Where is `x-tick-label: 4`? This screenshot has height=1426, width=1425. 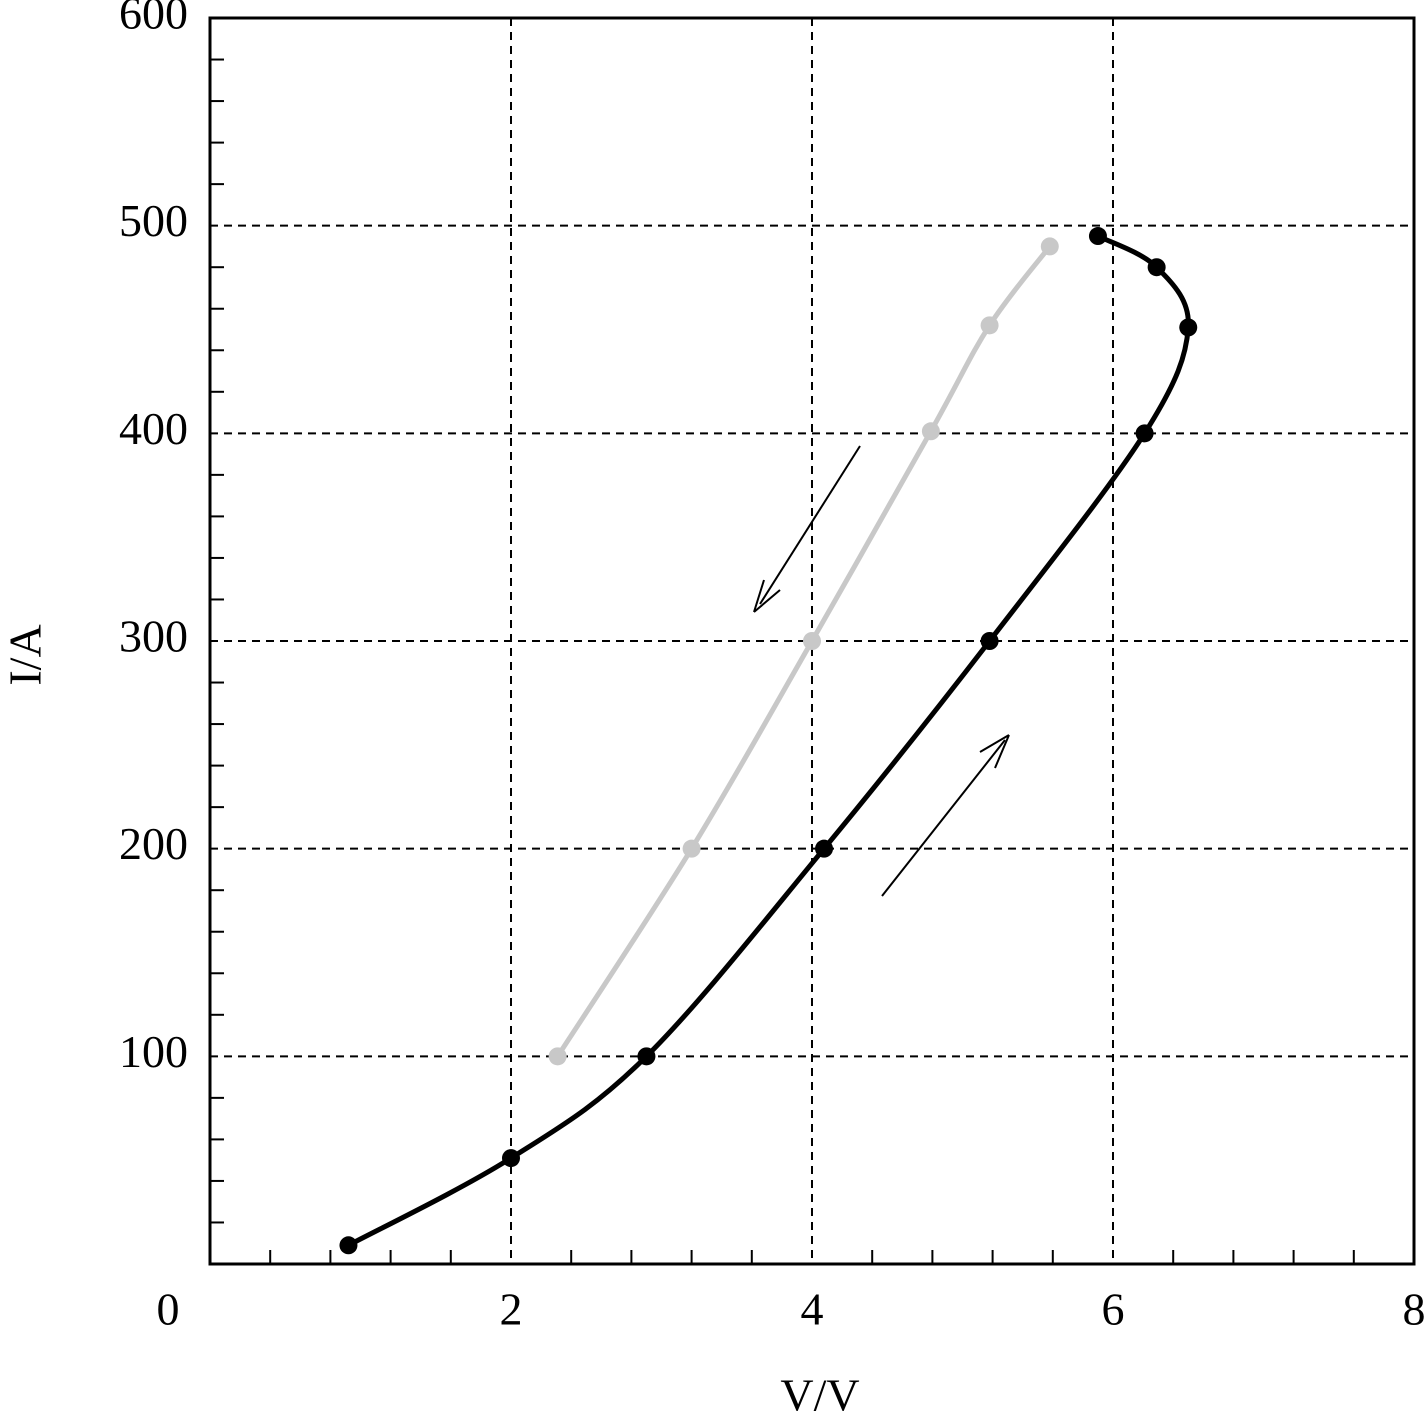 x-tick-label: 4 is located at coordinates (812, 1309).